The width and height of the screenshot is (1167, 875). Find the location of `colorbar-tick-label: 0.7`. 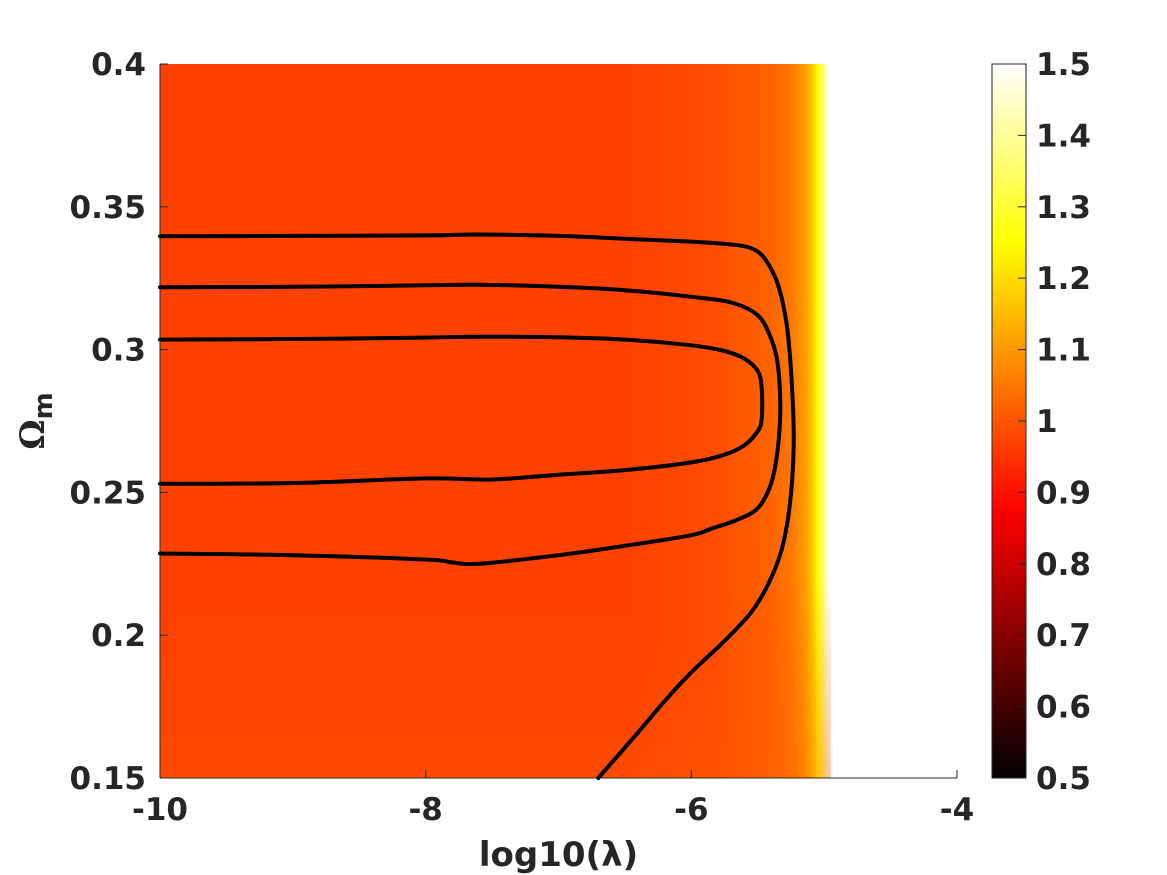

colorbar-tick-label: 0.7 is located at coordinates (1063, 636).